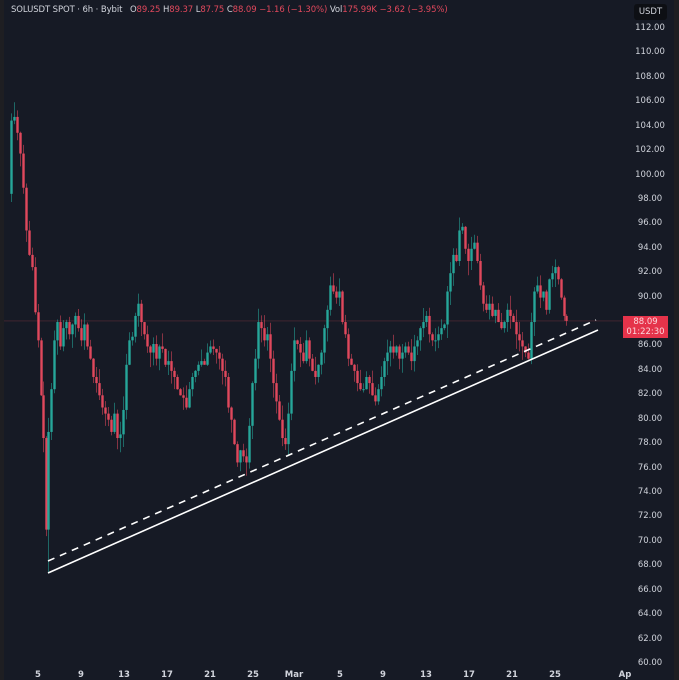 This screenshot has height=680, width=679. I want to click on currency-button: USDT, so click(650, 12).